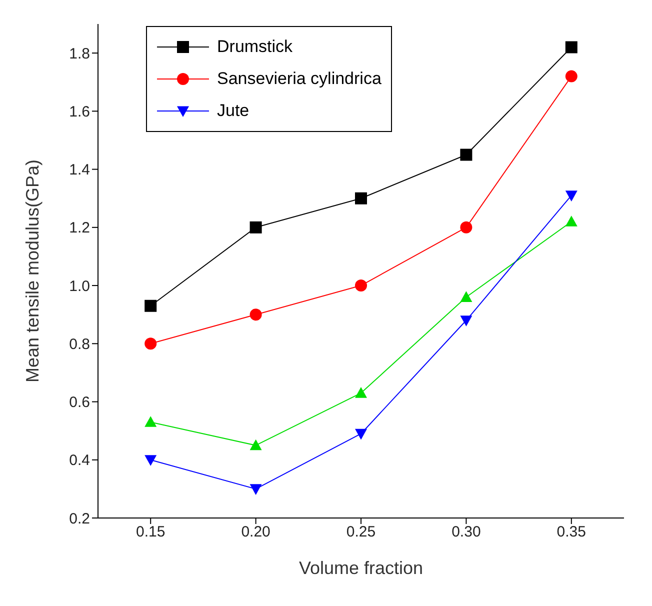 Image resolution: width=652 pixels, height=606 pixels. What do you see at coordinates (79, 53) in the screenshot?
I see `y-tick-label: 1.8` at bounding box center [79, 53].